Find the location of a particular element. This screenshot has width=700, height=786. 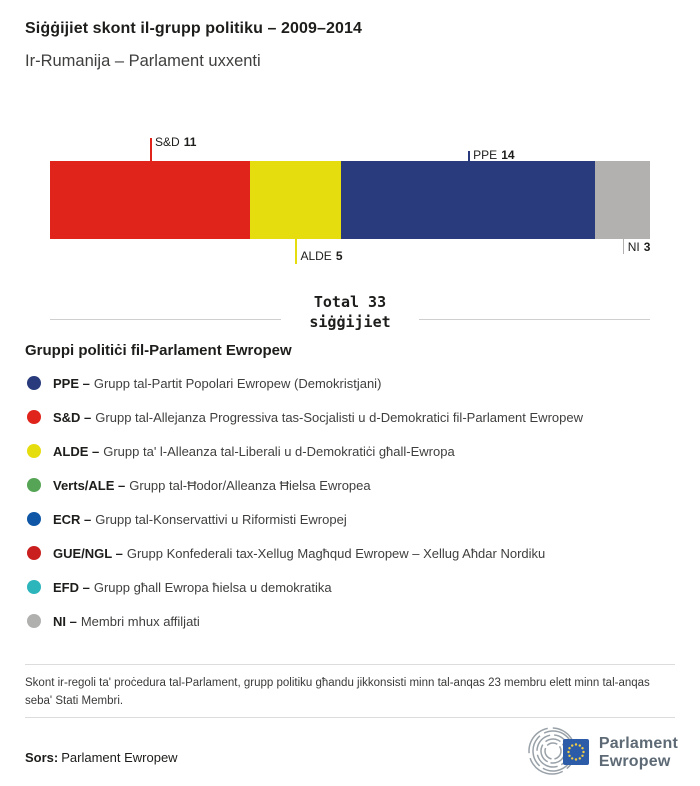

bar-segment-alde is located at coordinates (295, 200).